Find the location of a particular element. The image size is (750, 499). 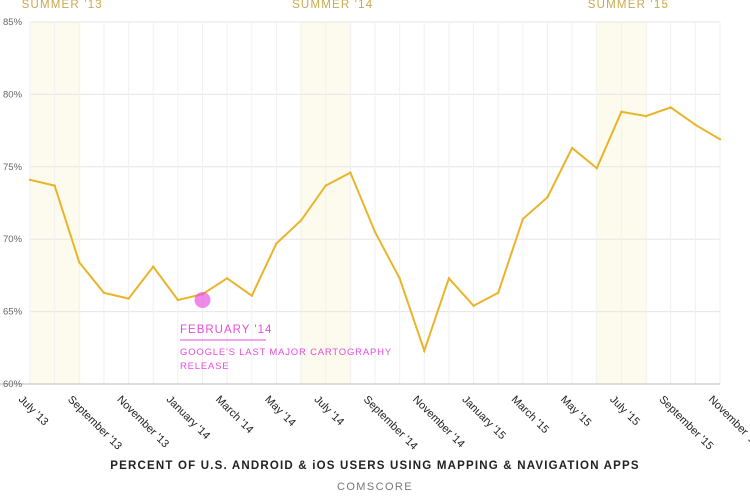

x-tick-label: January '15 is located at coordinates (483, 418).